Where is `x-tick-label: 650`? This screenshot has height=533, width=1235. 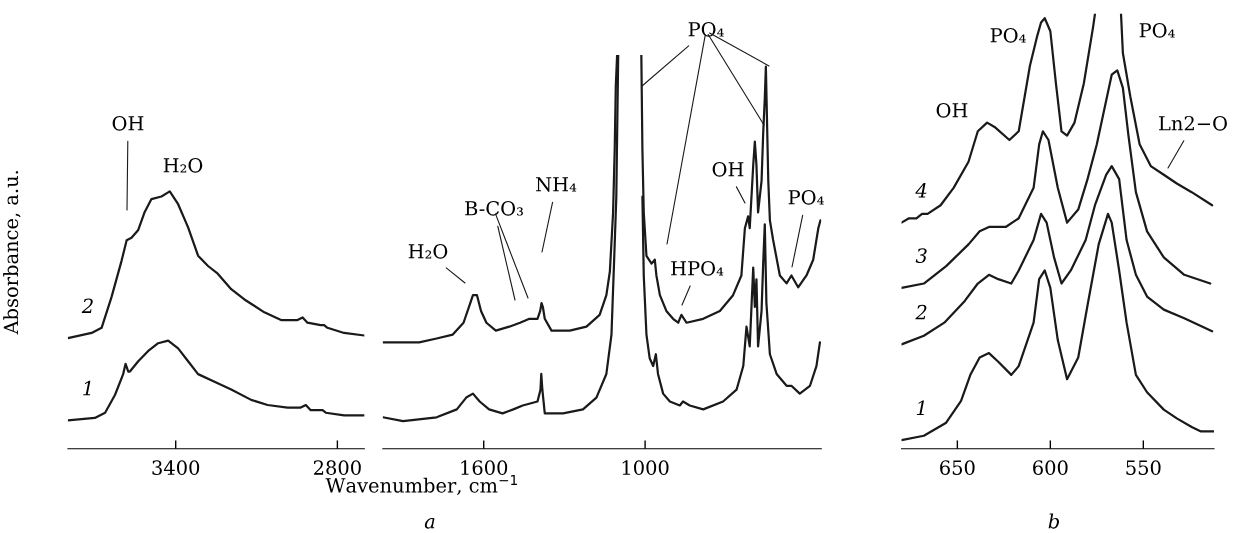 x-tick-label: 650 is located at coordinates (957, 467).